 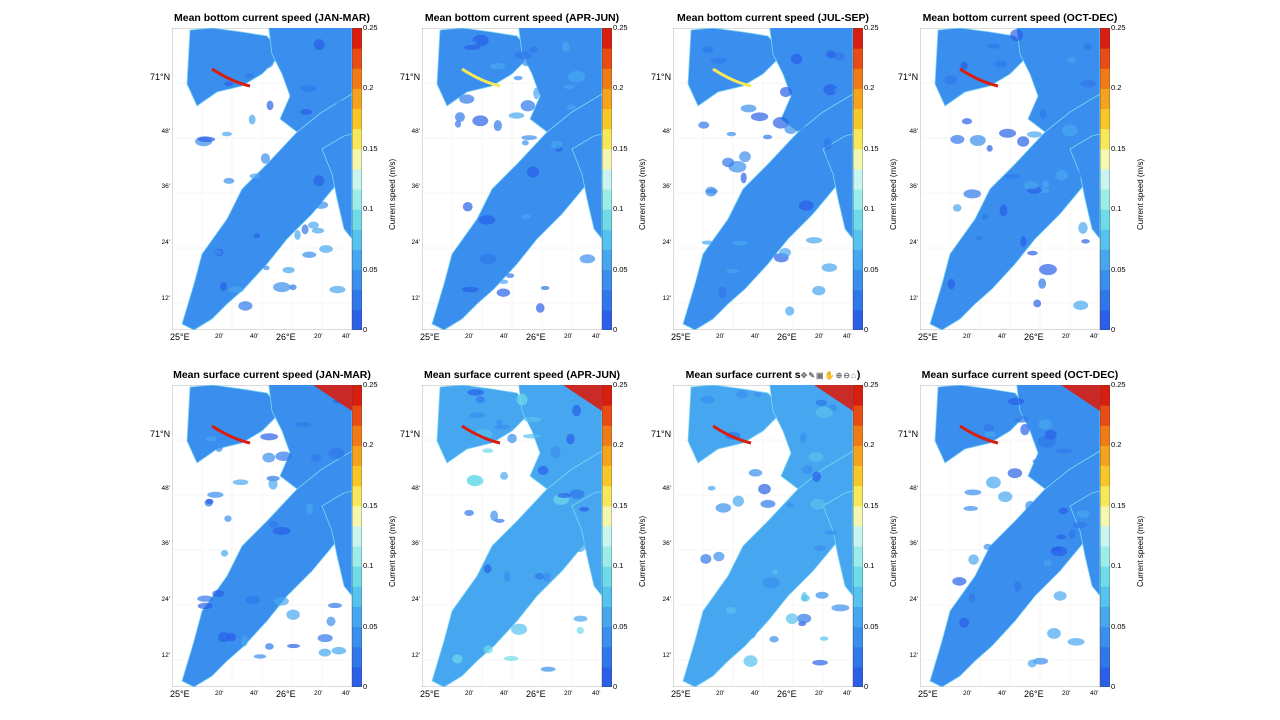 What do you see at coordinates (847, 375) in the screenshot?
I see `zoom-out-icon: ⊖` at bounding box center [847, 375].